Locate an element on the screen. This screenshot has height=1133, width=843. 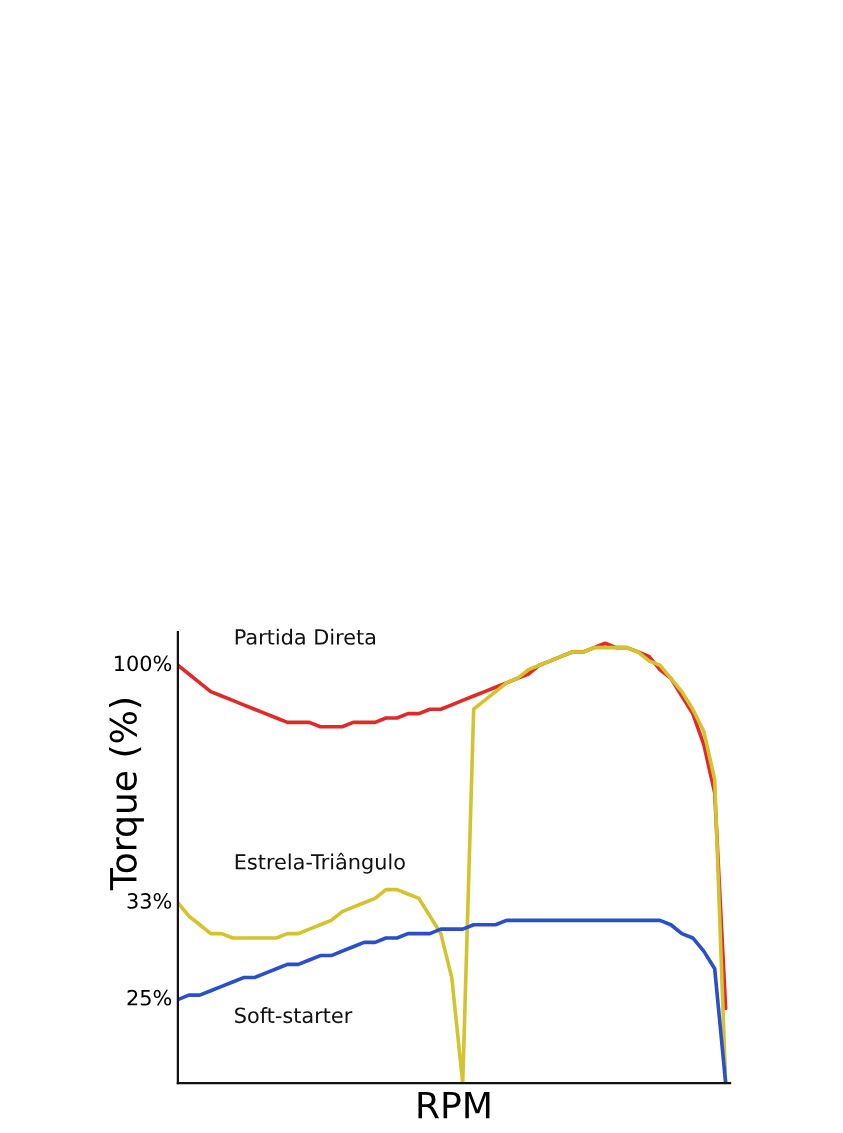
text: 25% is located at coordinates (149, 997).